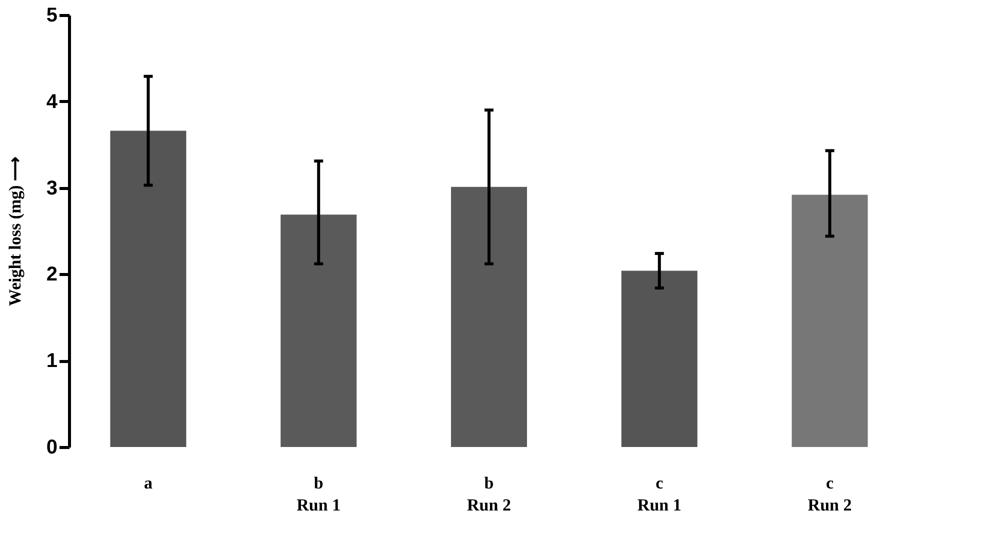  I want to click on x-tick-label: c Run 1, so click(659, 494).